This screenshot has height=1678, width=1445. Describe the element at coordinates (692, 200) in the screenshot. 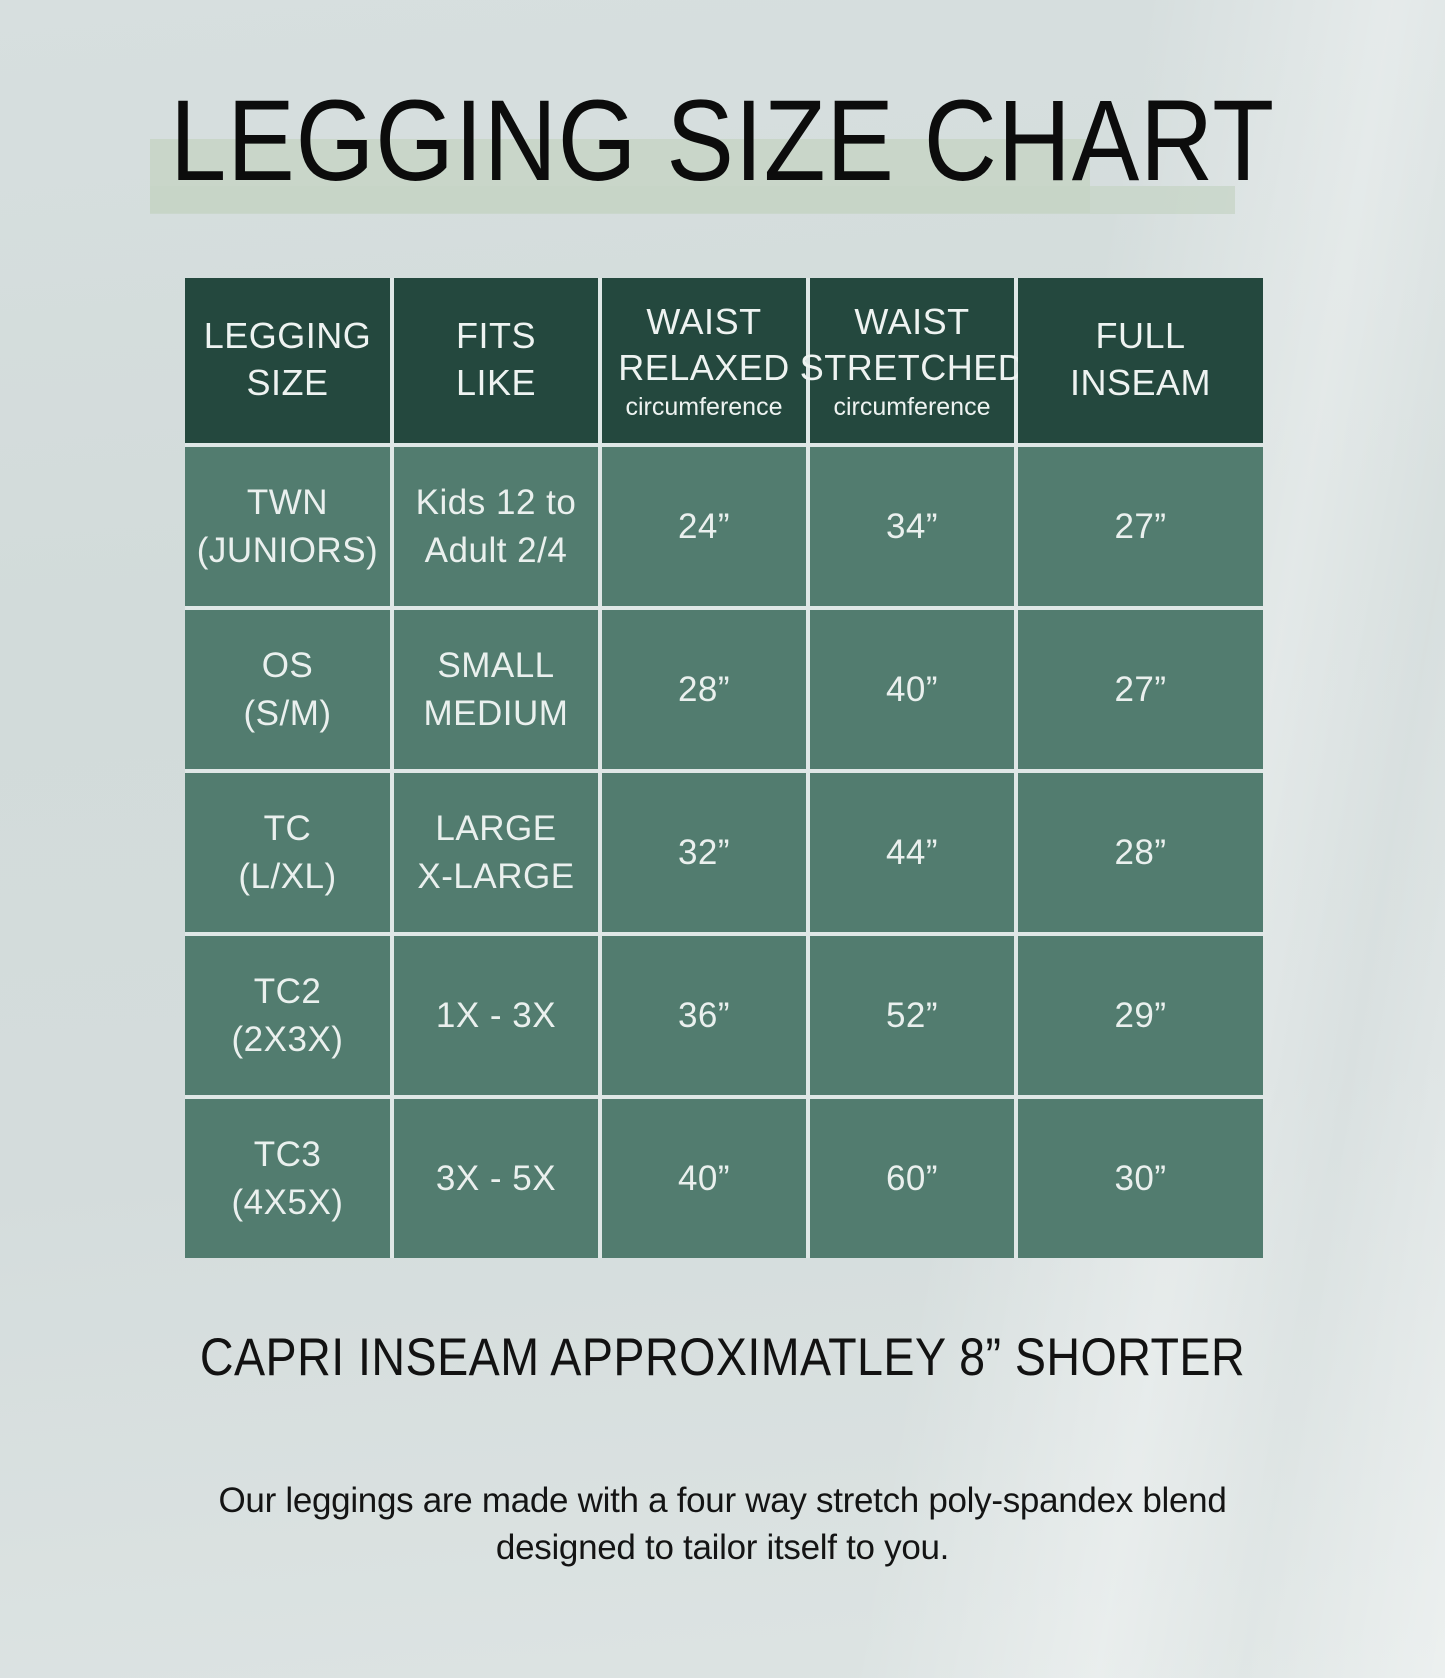

I see `title-highlight-band-extension` at that location.